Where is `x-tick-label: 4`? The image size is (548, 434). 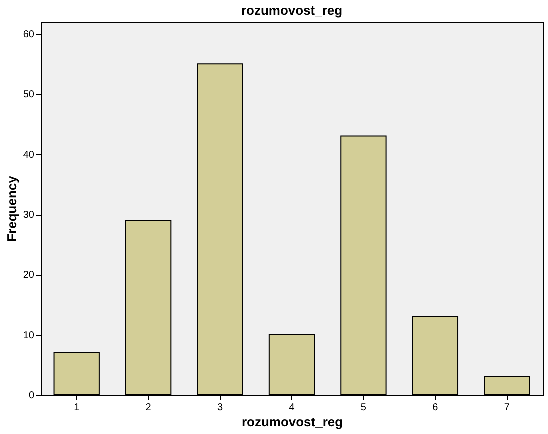 x-tick-label: 4 is located at coordinates (292, 408).